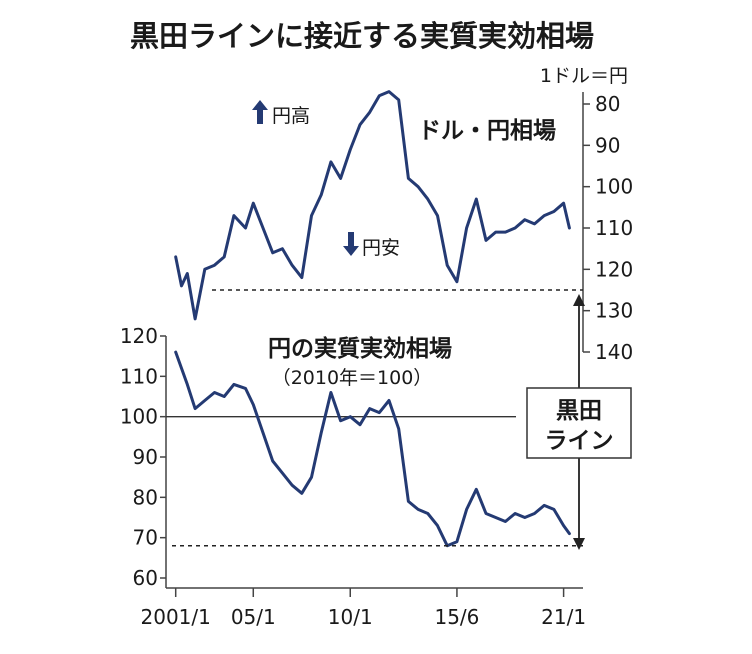 The height and width of the screenshot is (654, 752). Describe the element at coordinates (584, 76) in the screenshot. I see `usdjpy-unit-label: 1ドル＝円` at that location.